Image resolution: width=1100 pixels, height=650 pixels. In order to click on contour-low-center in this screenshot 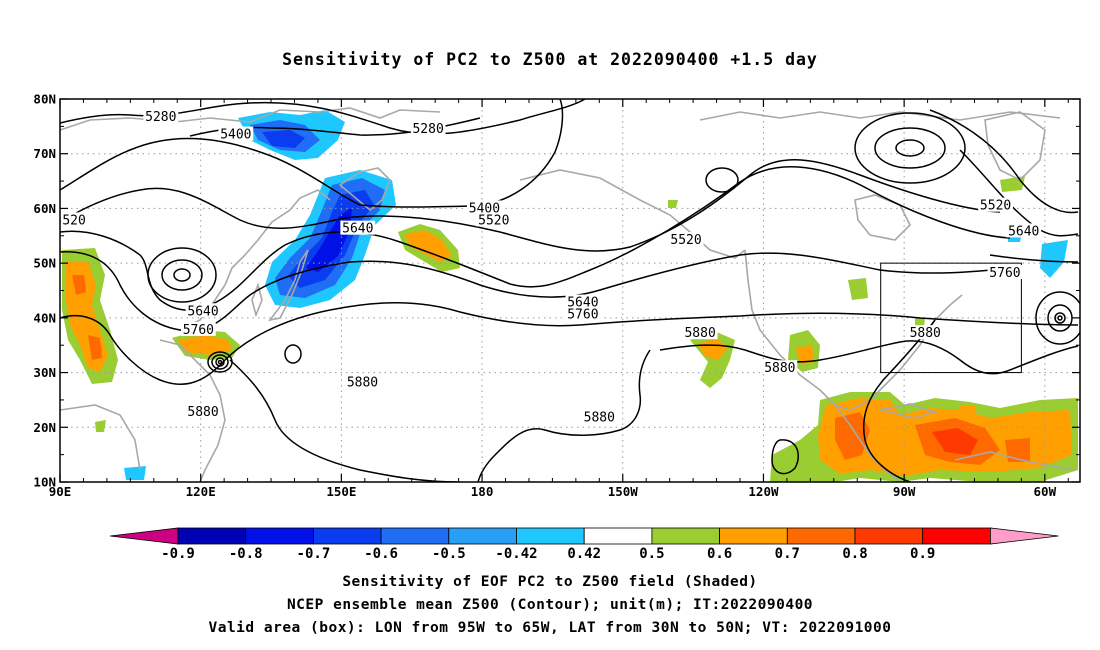, I will do `click(182, 275)`.